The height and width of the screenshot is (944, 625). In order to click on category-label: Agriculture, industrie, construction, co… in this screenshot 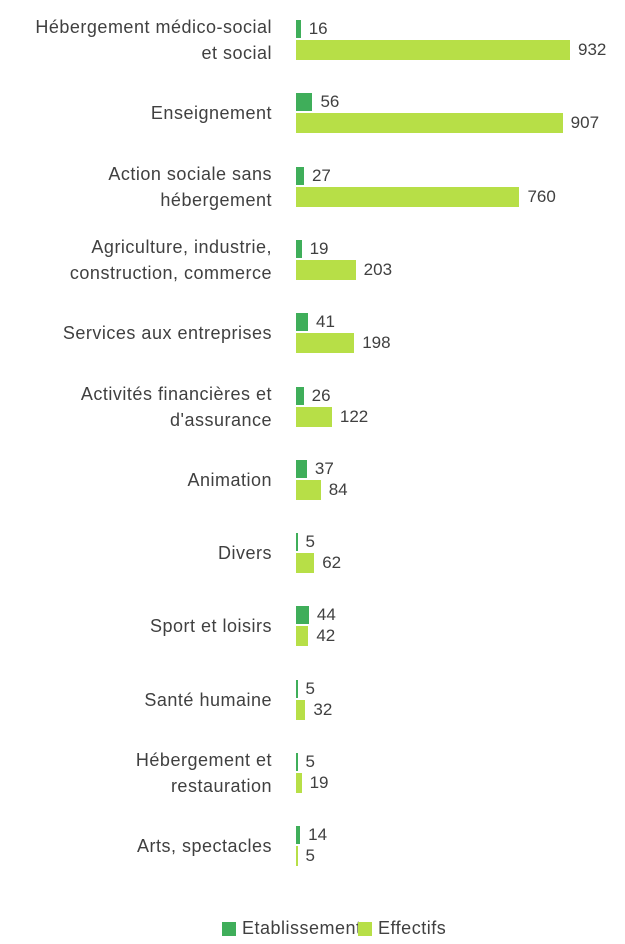, I will do `click(170, 259)`.